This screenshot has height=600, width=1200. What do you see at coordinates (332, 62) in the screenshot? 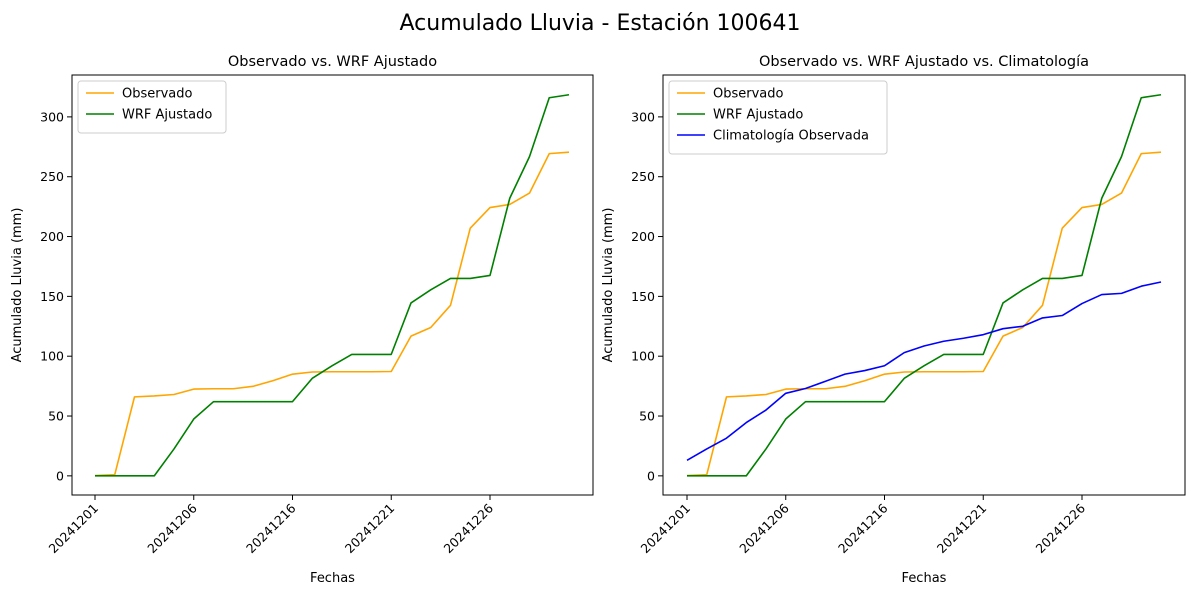
I see `chart-title: Observado vs. WRF Ajustado` at bounding box center [332, 62].